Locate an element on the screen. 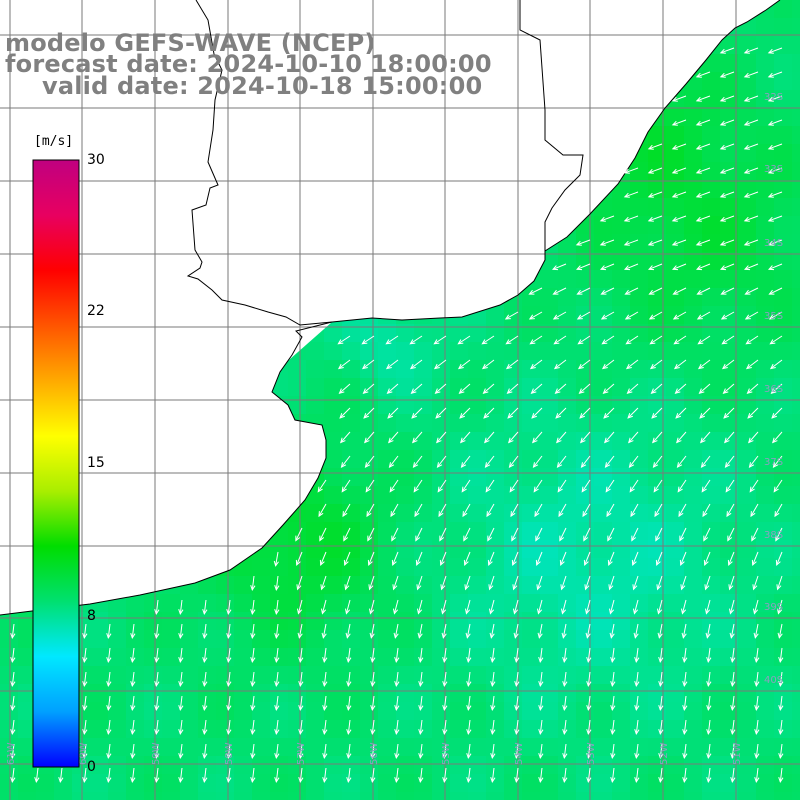  latitude-label: 33S is located at coordinates (773, 169).